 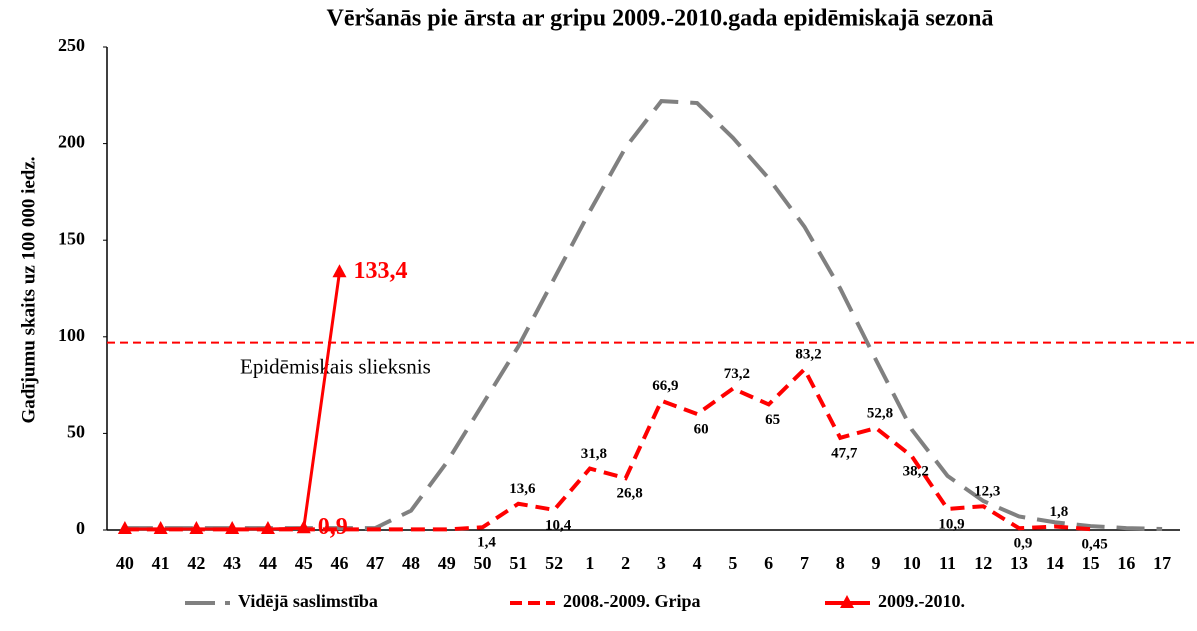 I want to click on x-tick-label: 6, so click(x=768, y=563).